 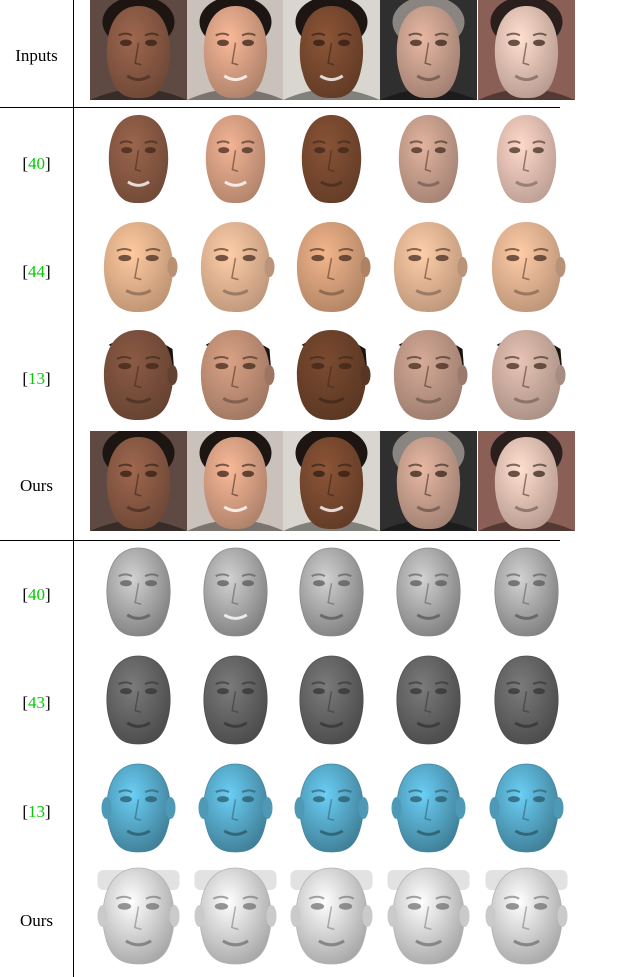 I want to click on row-label-ref: [43], so click(x=36, y=702).